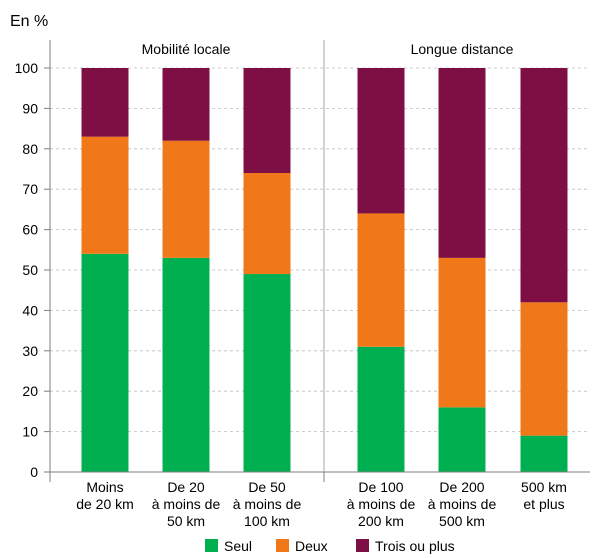  Describe the element at coordinates (30, 230) in the screenshot. I see `y-tick-label: 60` at that location.